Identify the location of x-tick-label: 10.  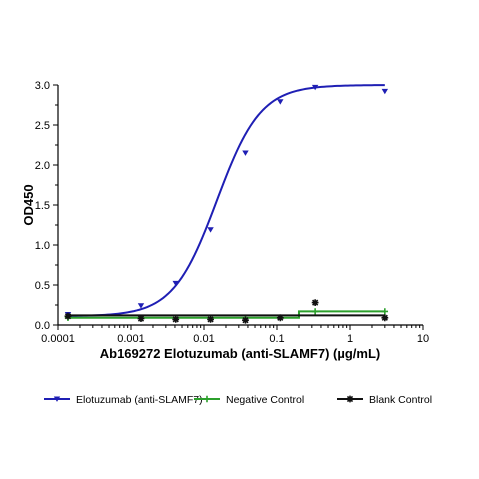
(423, 339).